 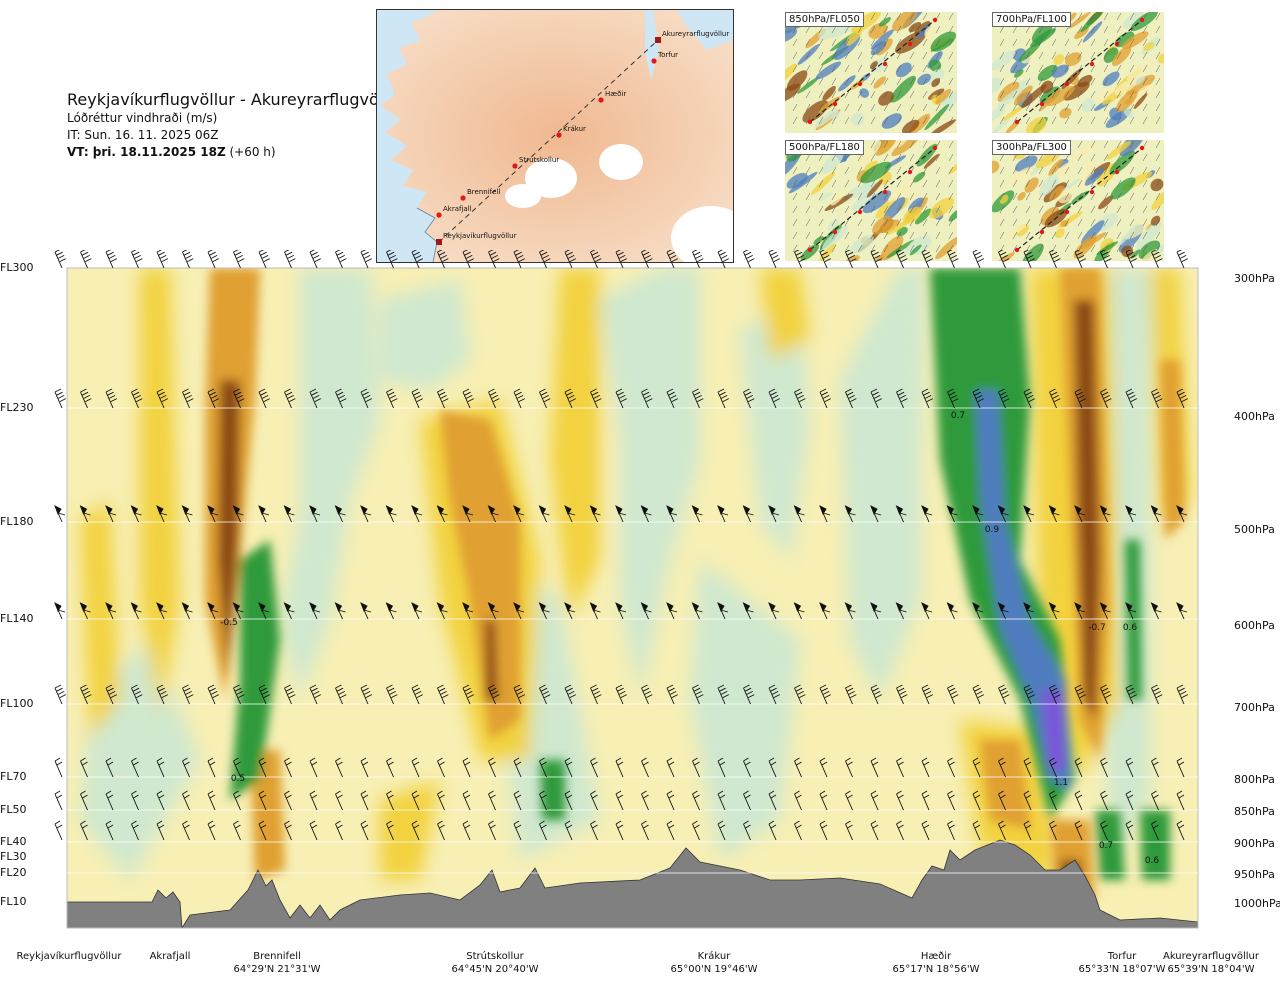 What do you see at coordinates (632, 883) in the screenshot?
I see `terrain-profile` at bounding box center [632, 883].